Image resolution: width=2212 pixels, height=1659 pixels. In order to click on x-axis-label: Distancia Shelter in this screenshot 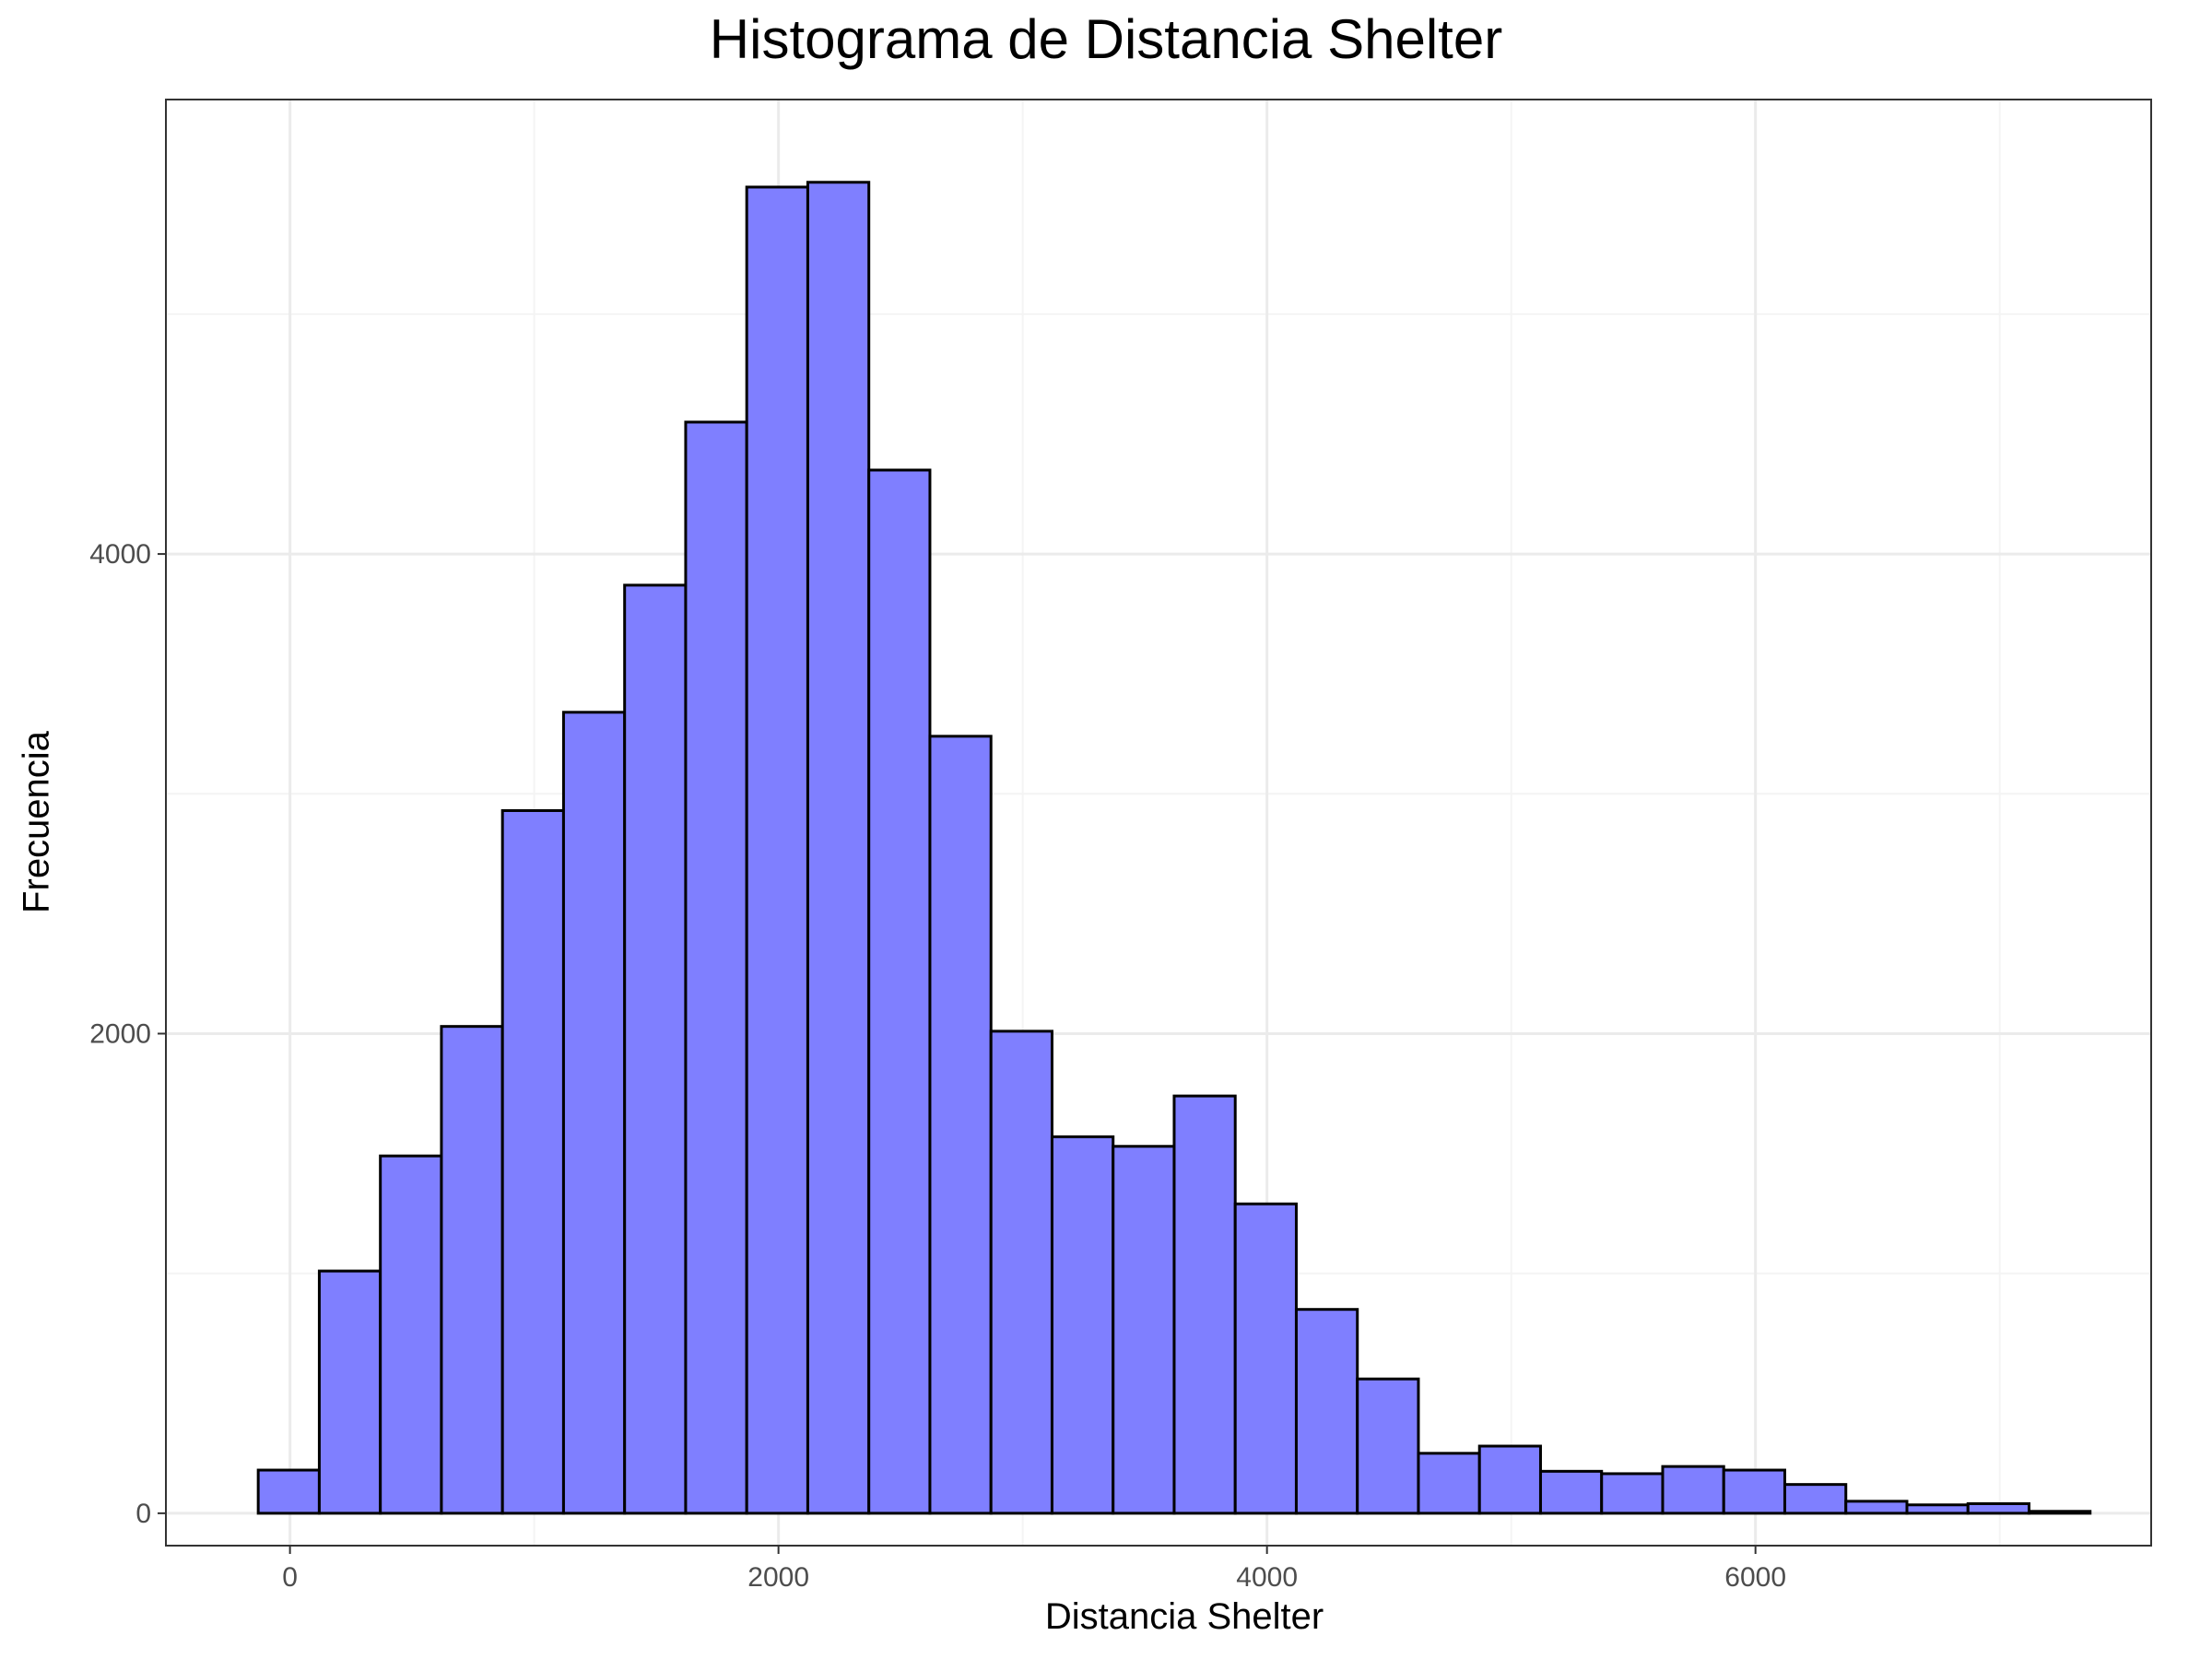, I will do `click(1184, 1616)`.